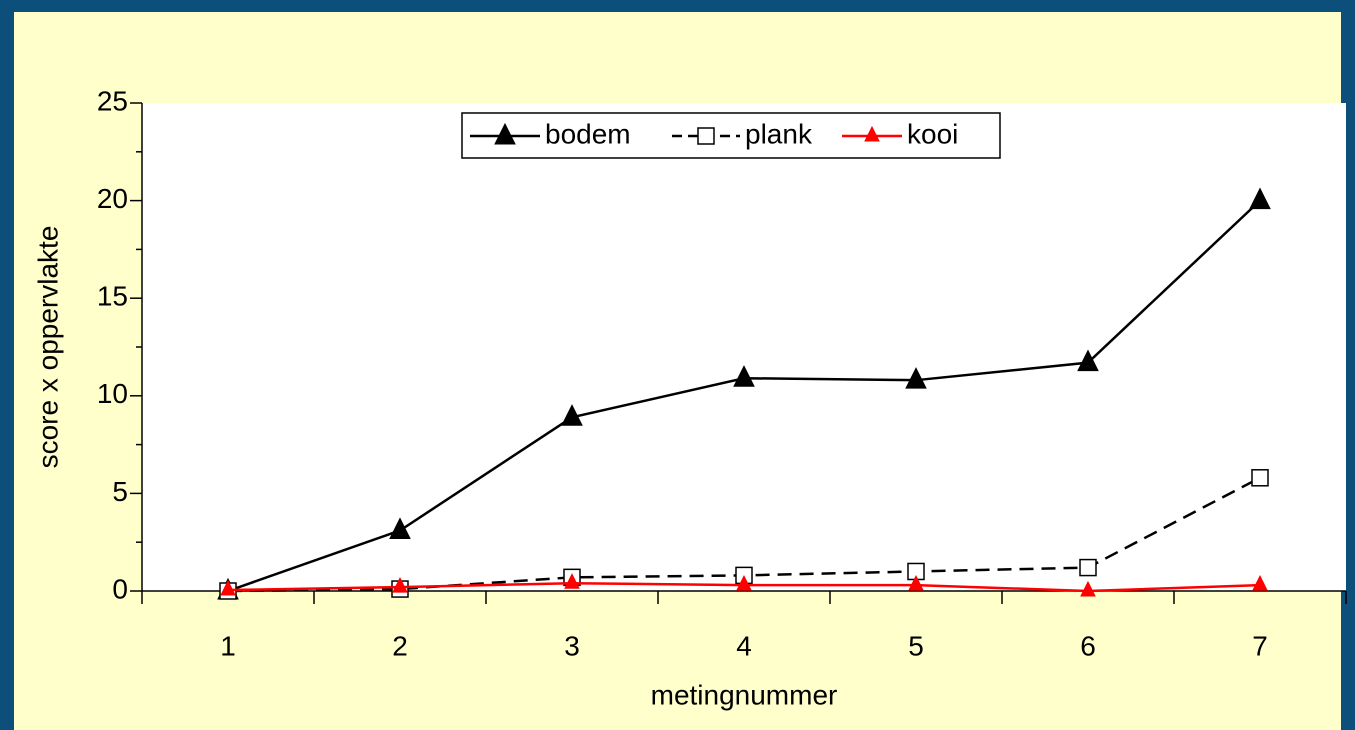 The image size is (1355, 730). I want to click on legend-label: bodem, so click(588, 133).